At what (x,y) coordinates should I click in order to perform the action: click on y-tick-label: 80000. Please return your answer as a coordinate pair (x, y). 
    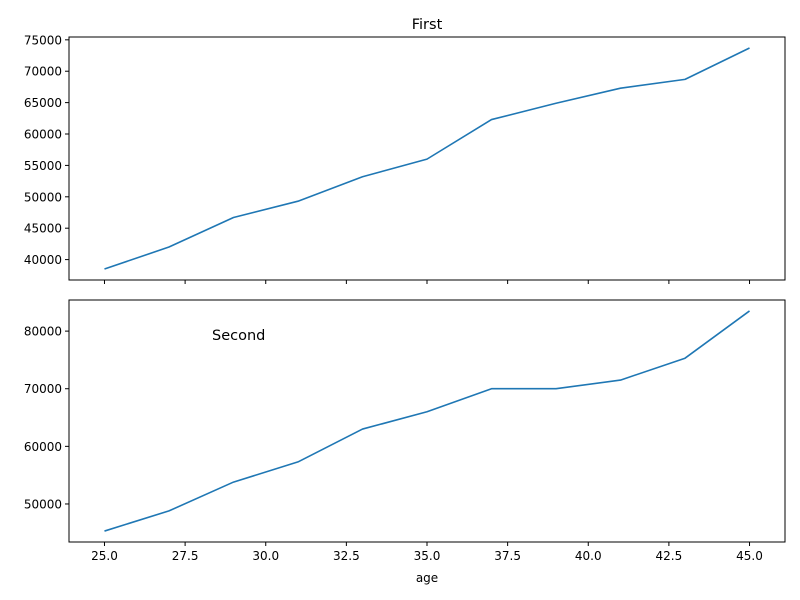
    Looking at the image, I should click on (43, 332).